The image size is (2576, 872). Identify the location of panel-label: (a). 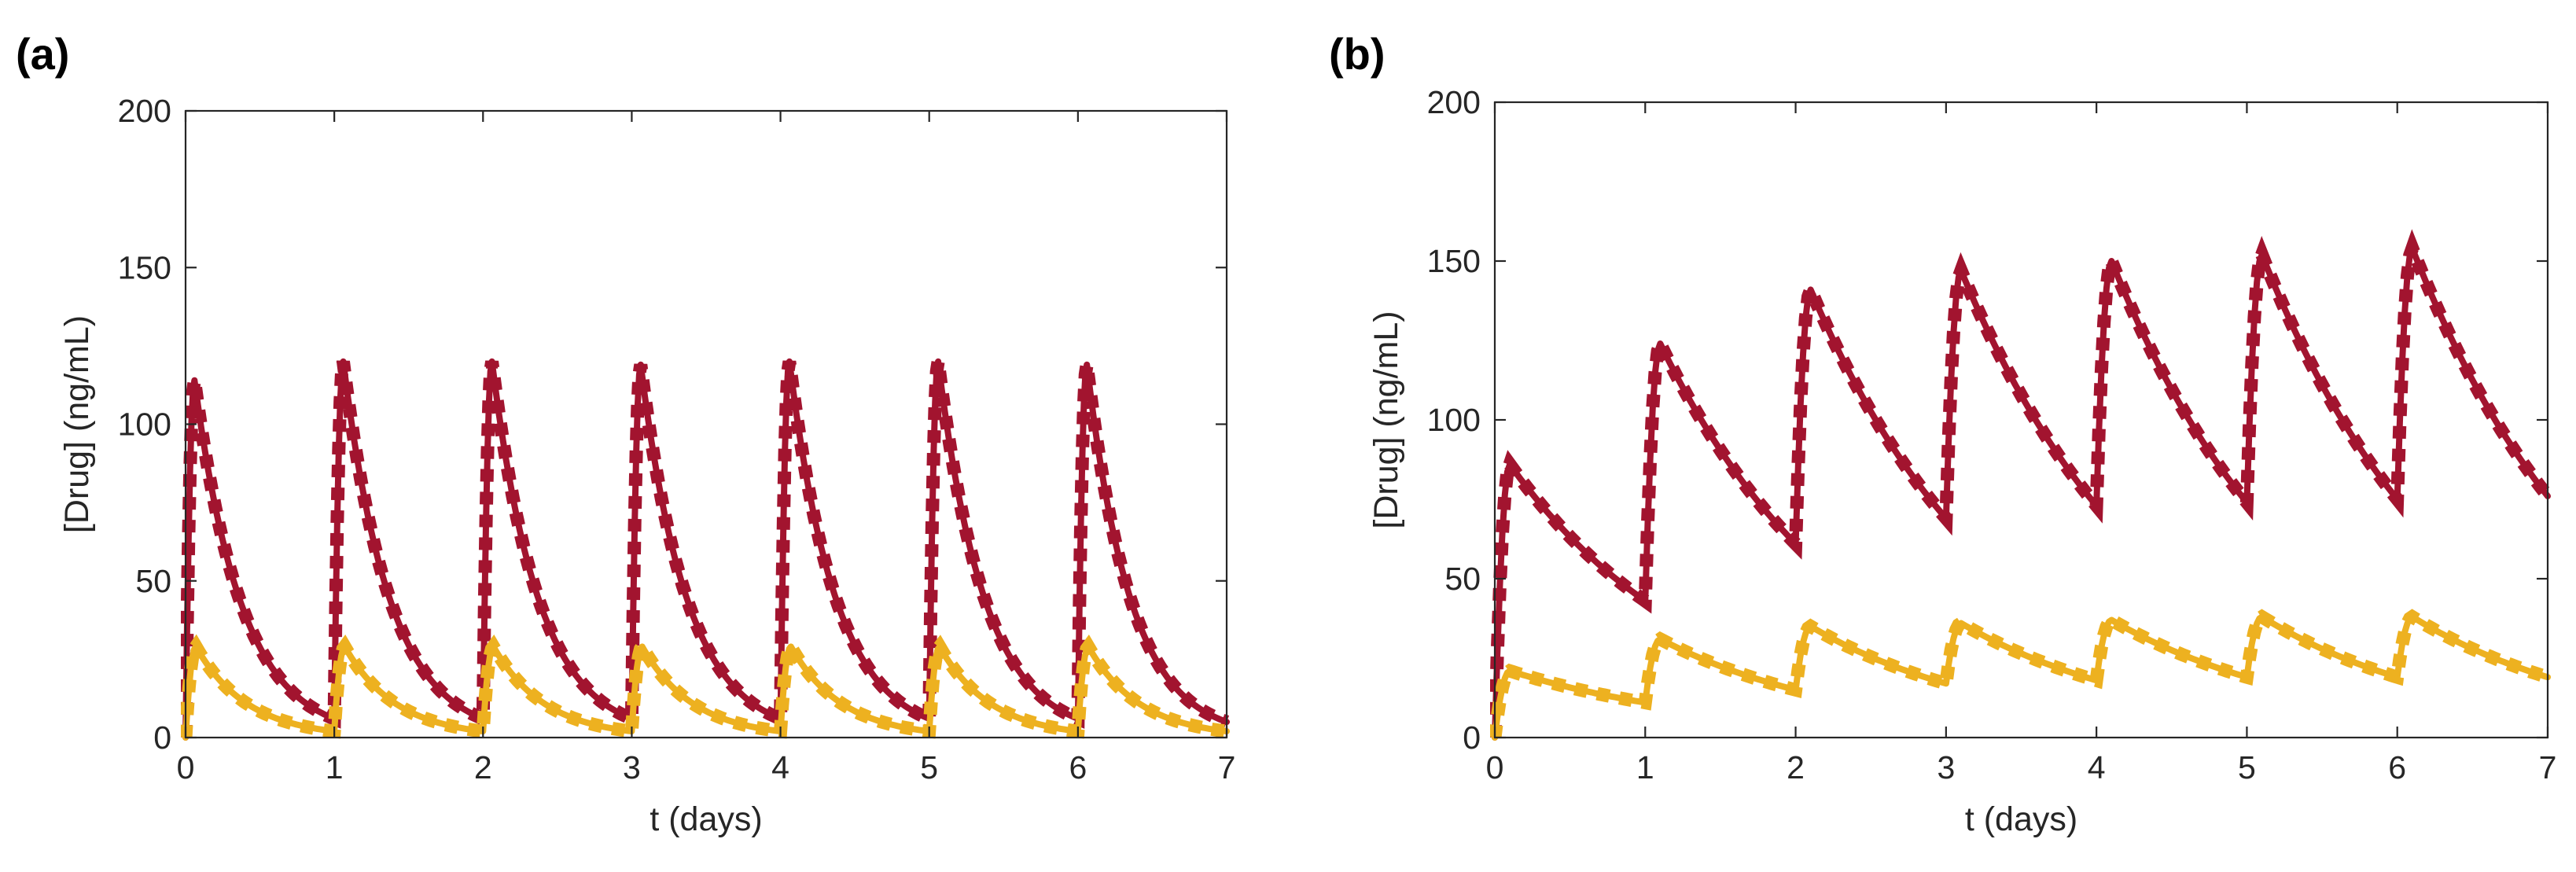
(42, 54).